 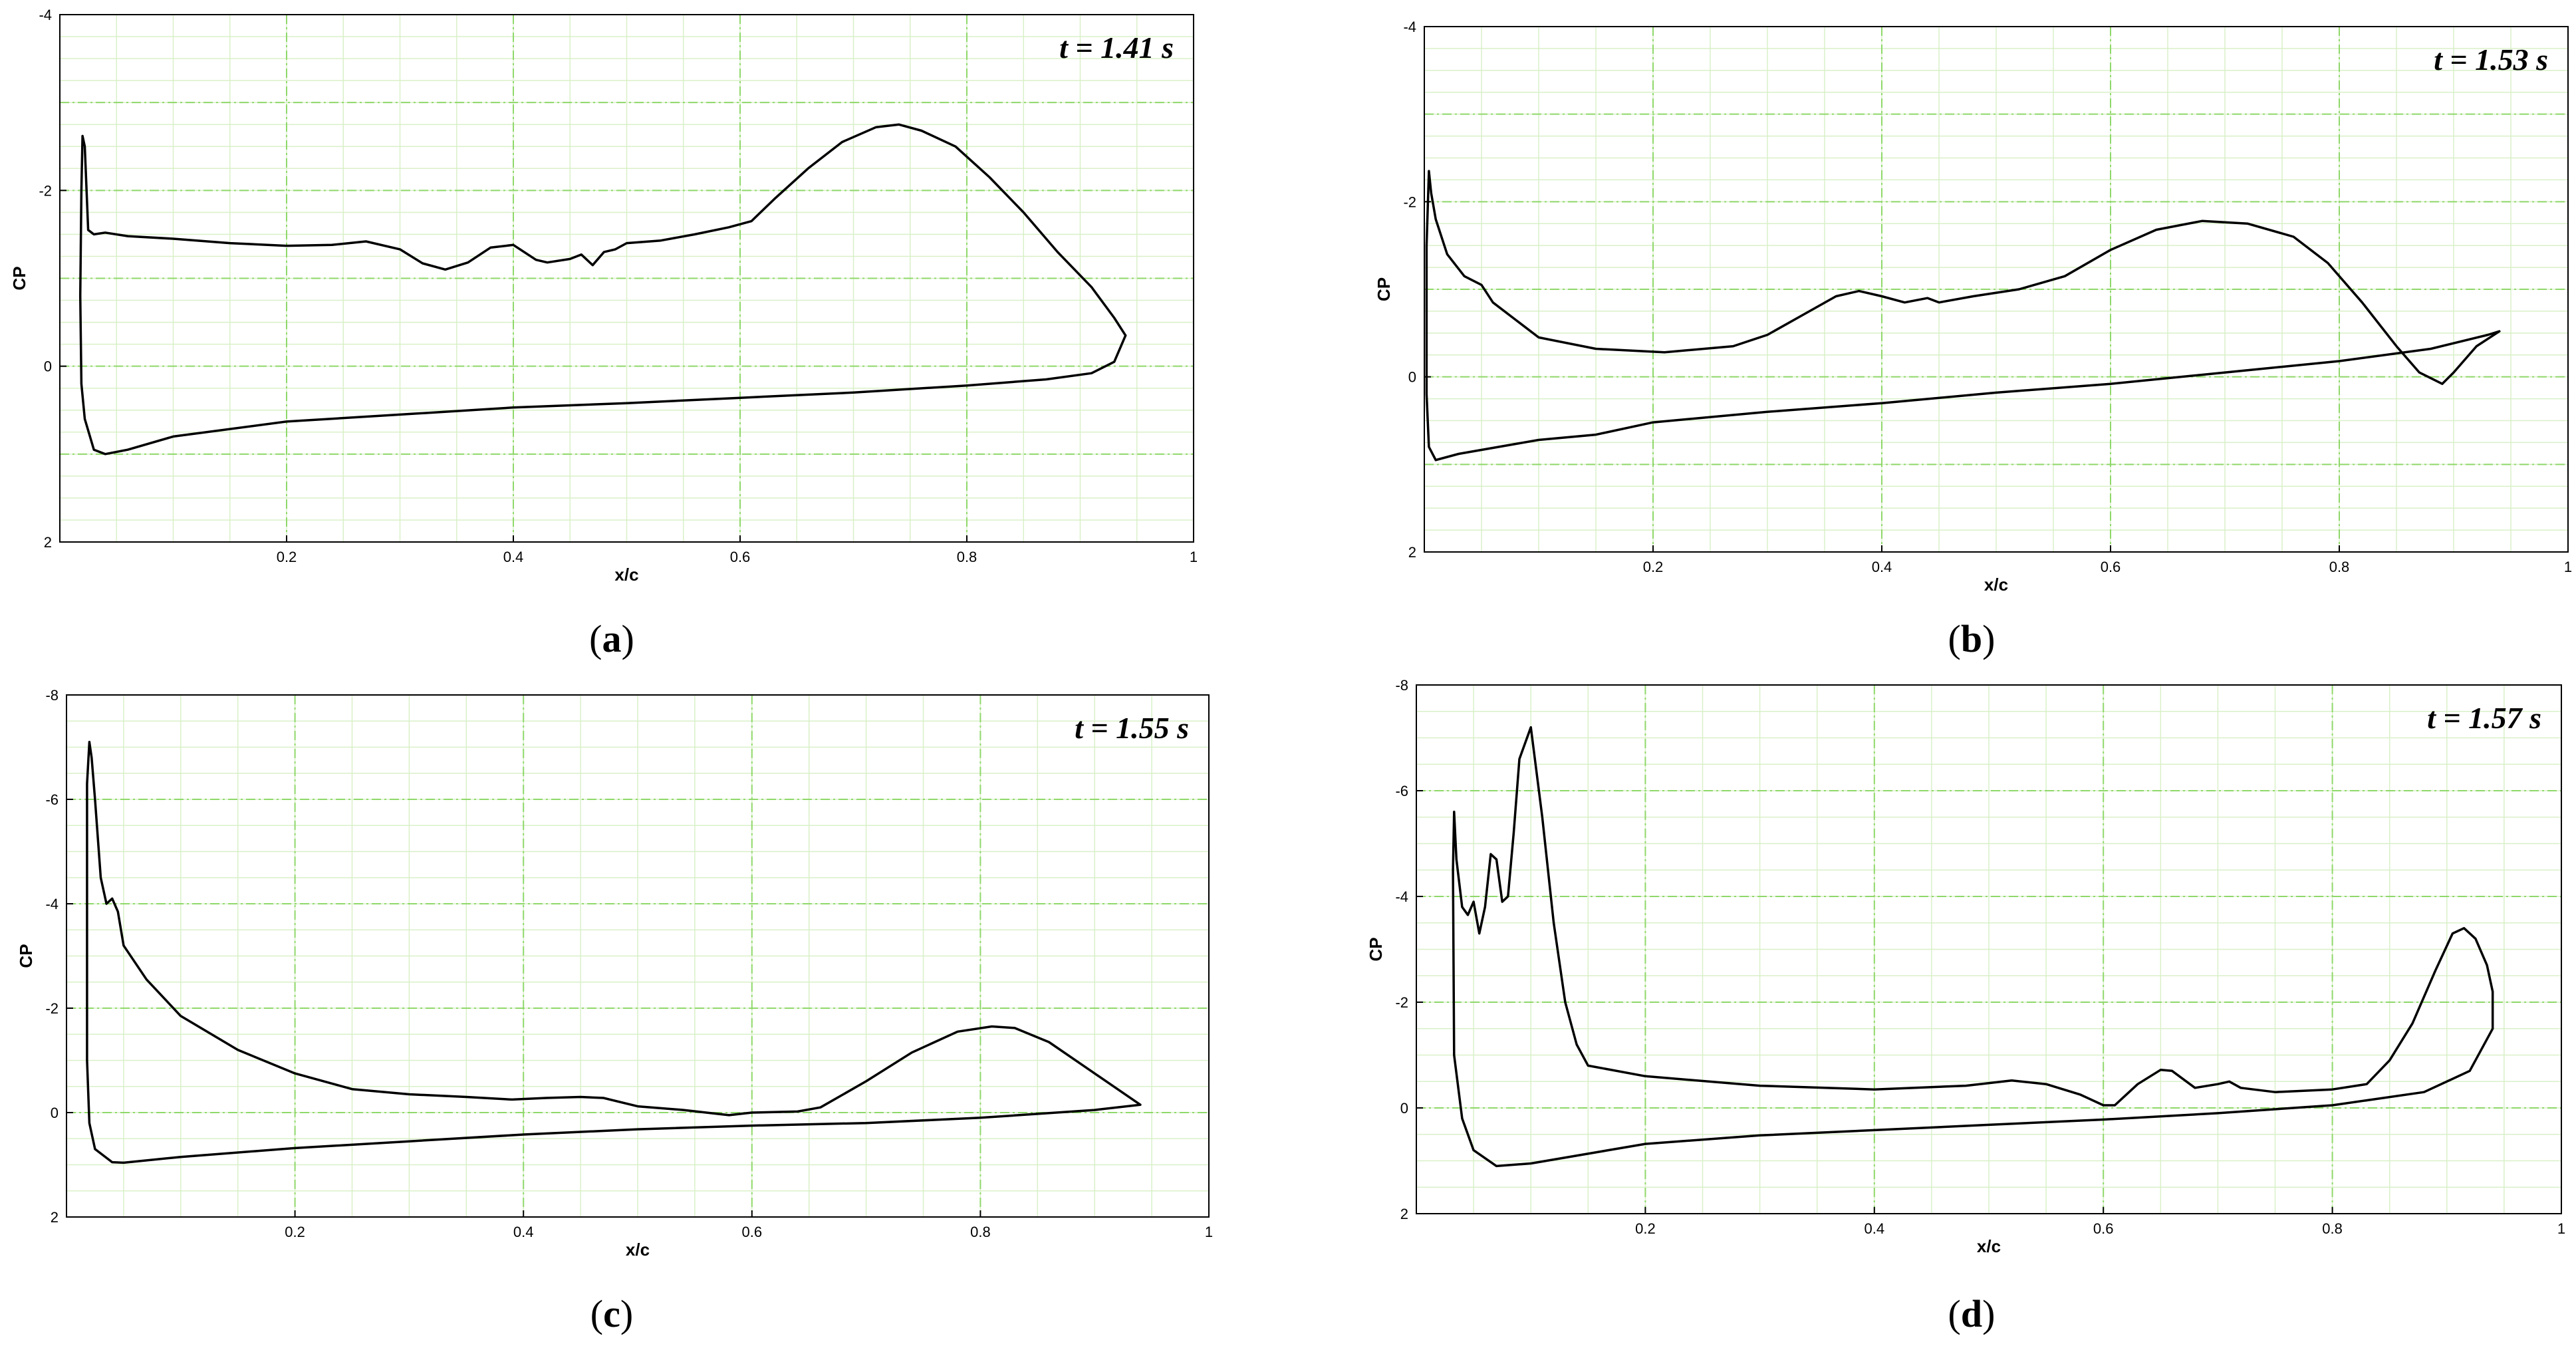 I want to click on time-annotation: t = 1.55 s, so click(x=1132, y=728).